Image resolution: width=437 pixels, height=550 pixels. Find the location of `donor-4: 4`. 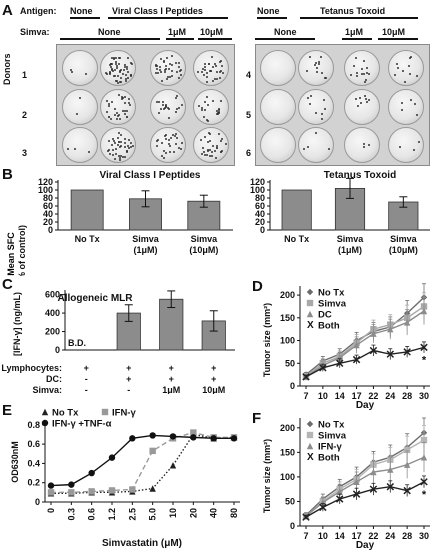

donor-4: 4 is located at coordinates (249, 75).